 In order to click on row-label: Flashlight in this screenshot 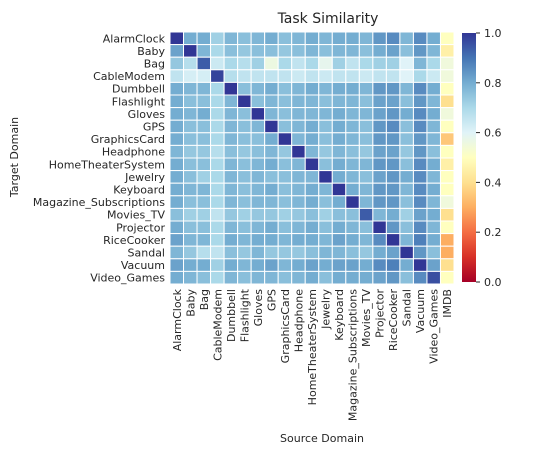, I will do `click(139, 101)`.